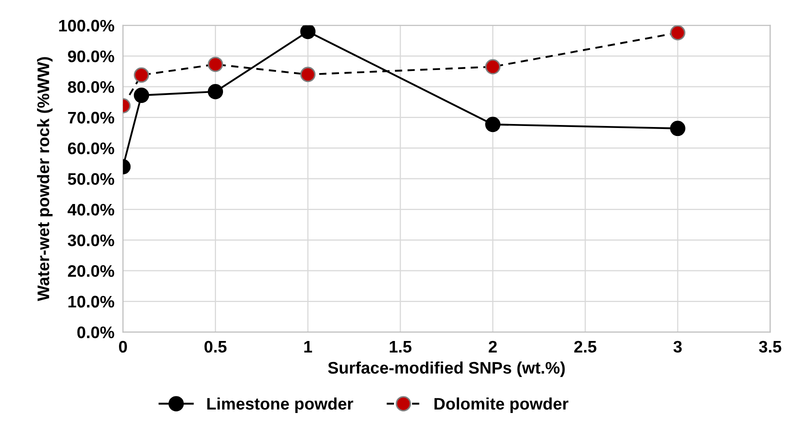 The image size is (809, 423). What do you see at coordinates (585, 346) in the screenshot?
I see `x-tick-label: 2.5` at bounding box center [585, 346].